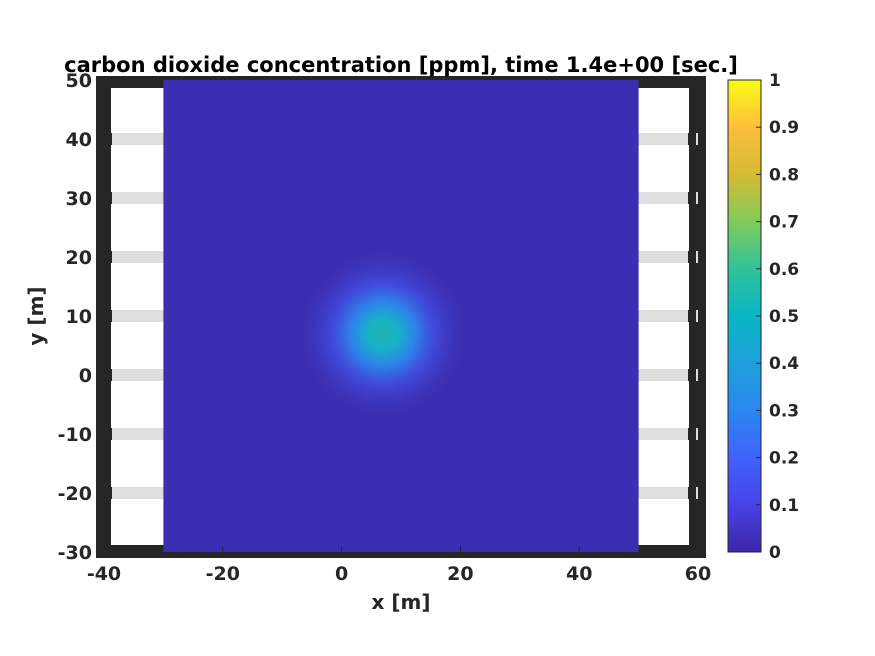 This screenshot has height=656, width=875. Describe the element at coordinates (383, 333) in the screenshot. I see `plume` at that location.